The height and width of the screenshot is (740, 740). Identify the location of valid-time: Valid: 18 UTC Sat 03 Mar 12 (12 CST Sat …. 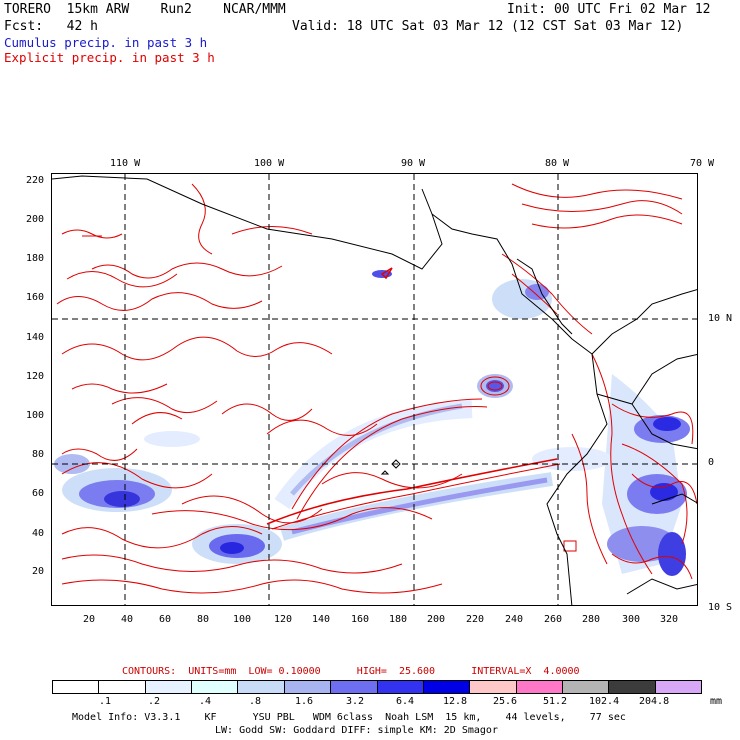
(488, 26).